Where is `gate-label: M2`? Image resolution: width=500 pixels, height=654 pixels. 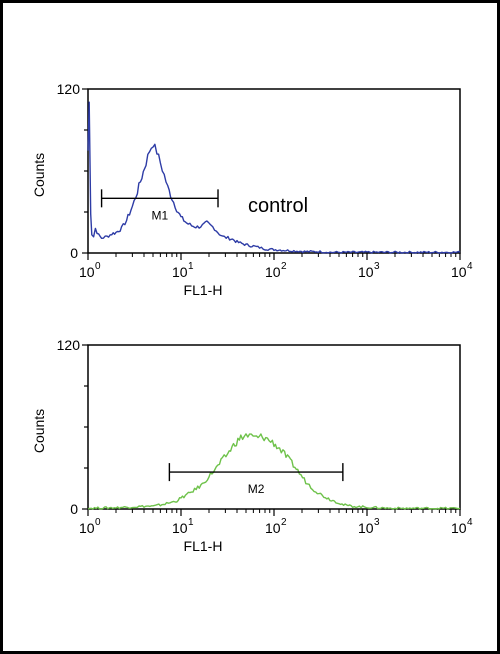 gate-label: M2 is located at coordinates (256, 489).